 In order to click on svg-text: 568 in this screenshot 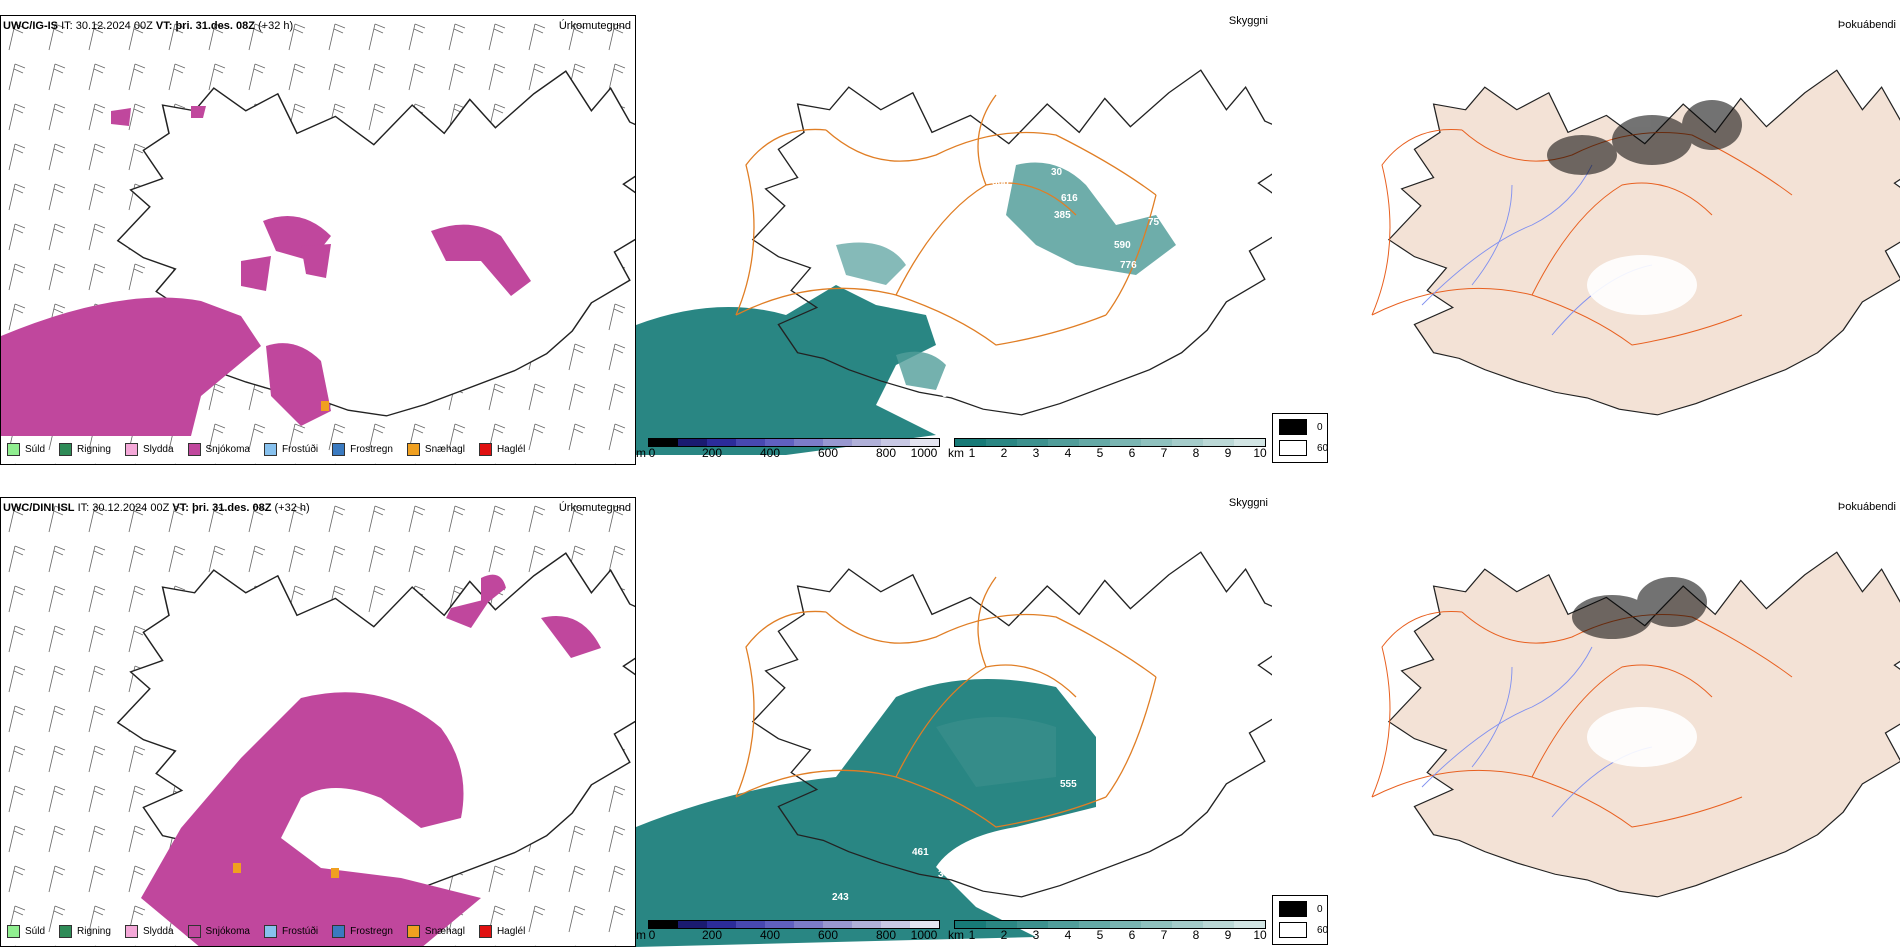, I will do `click(1000, 182)`.